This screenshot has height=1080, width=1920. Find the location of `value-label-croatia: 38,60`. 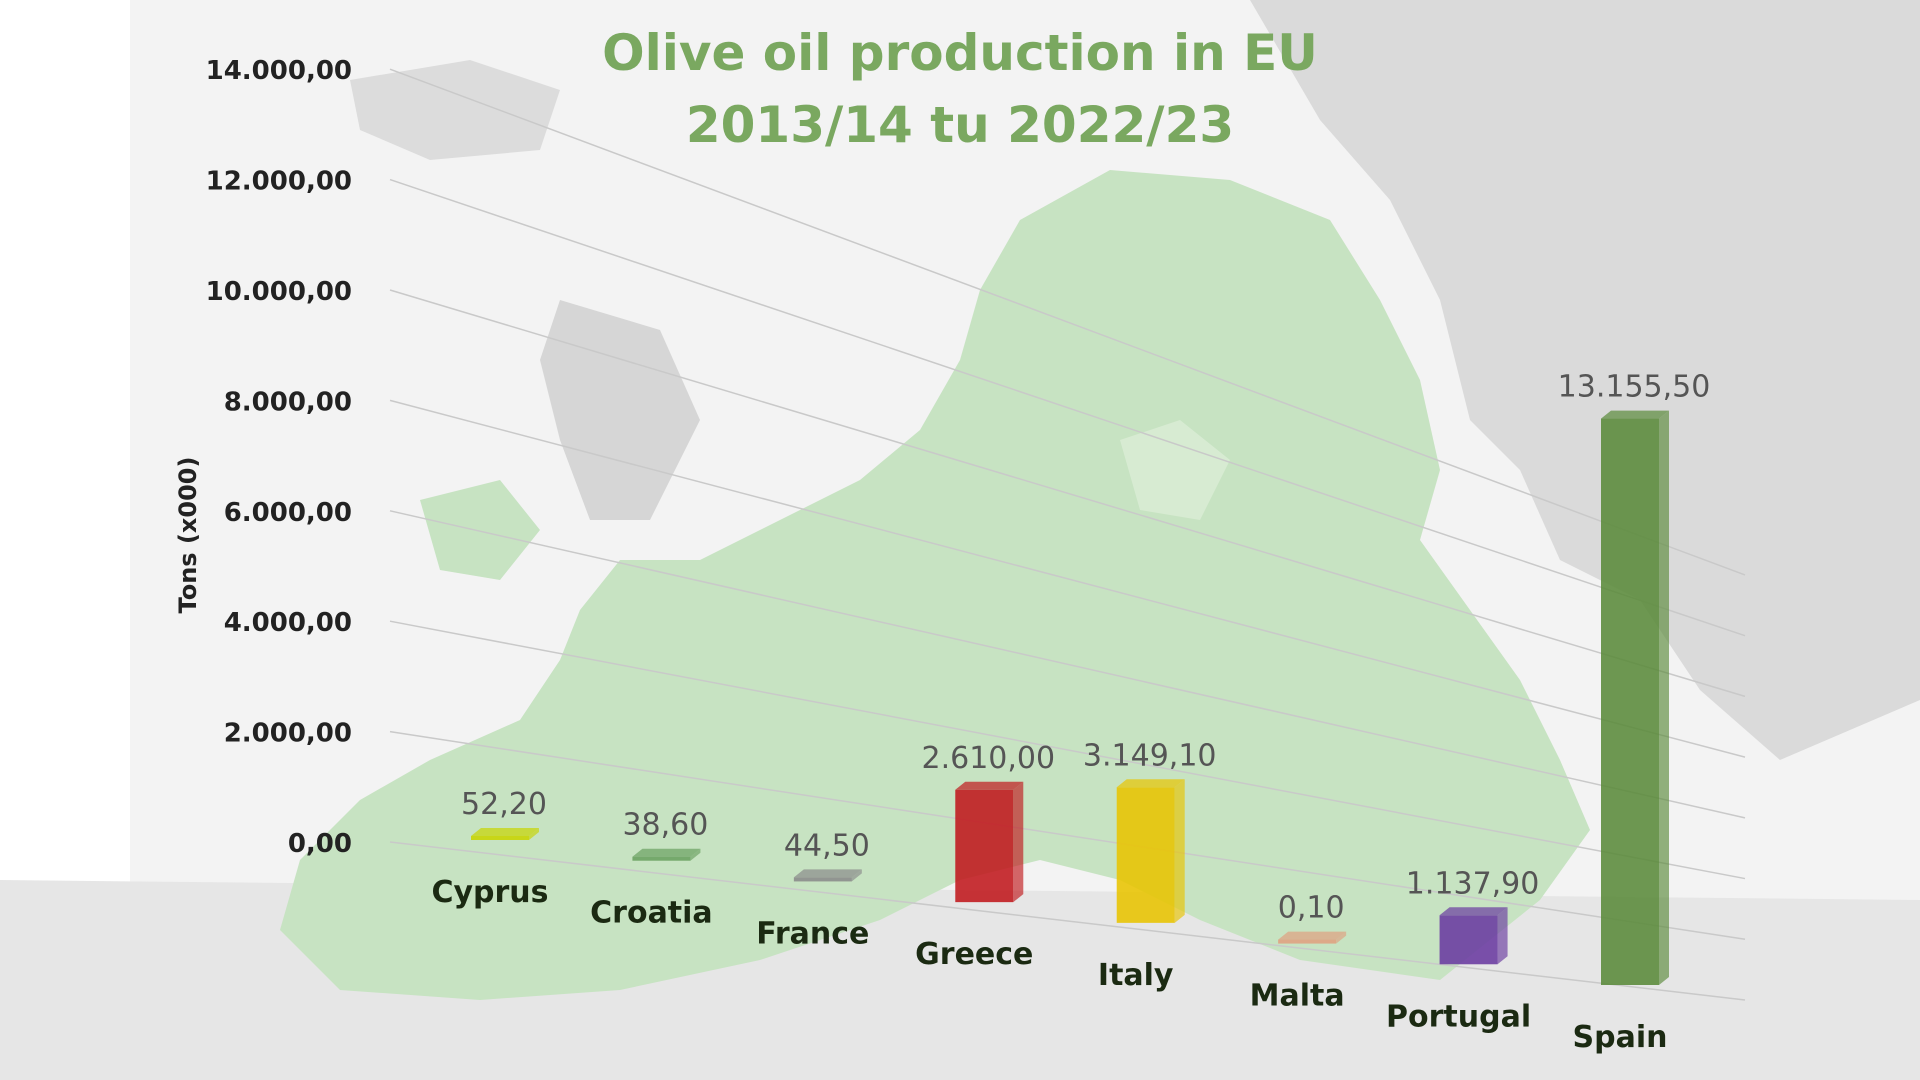

value-label-croatia: 38,60 is located at coordinates (665, 825).